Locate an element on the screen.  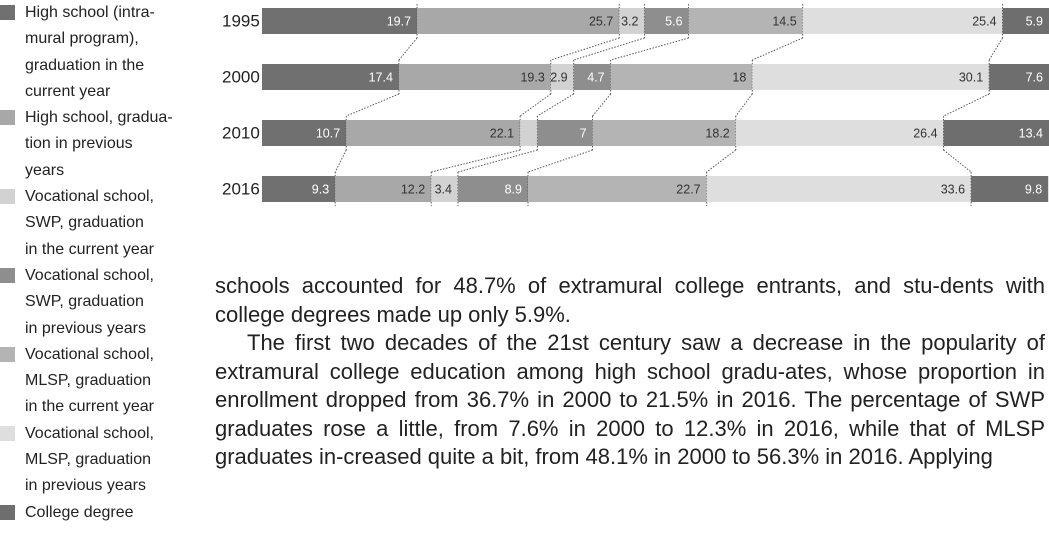
data-label: 3.2 is located at coordinates (629, 21).